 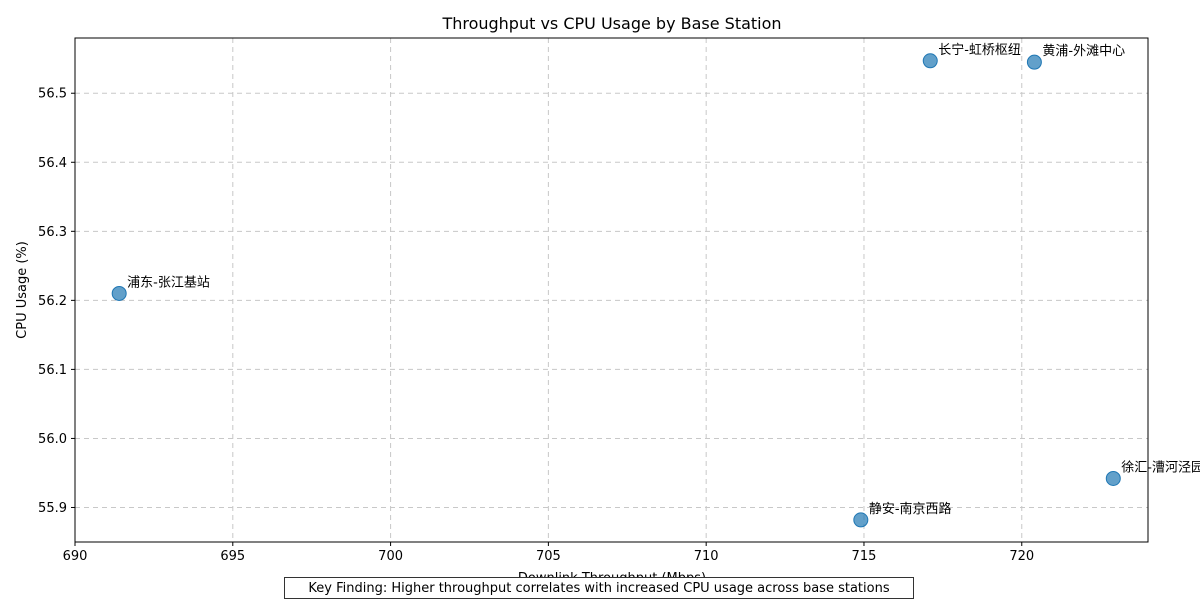 What do you see at coordinates (979, 50) in the screenshot?
I see `point-label: 长宁-虹桥枢纽` at bounding box center [979, 50].